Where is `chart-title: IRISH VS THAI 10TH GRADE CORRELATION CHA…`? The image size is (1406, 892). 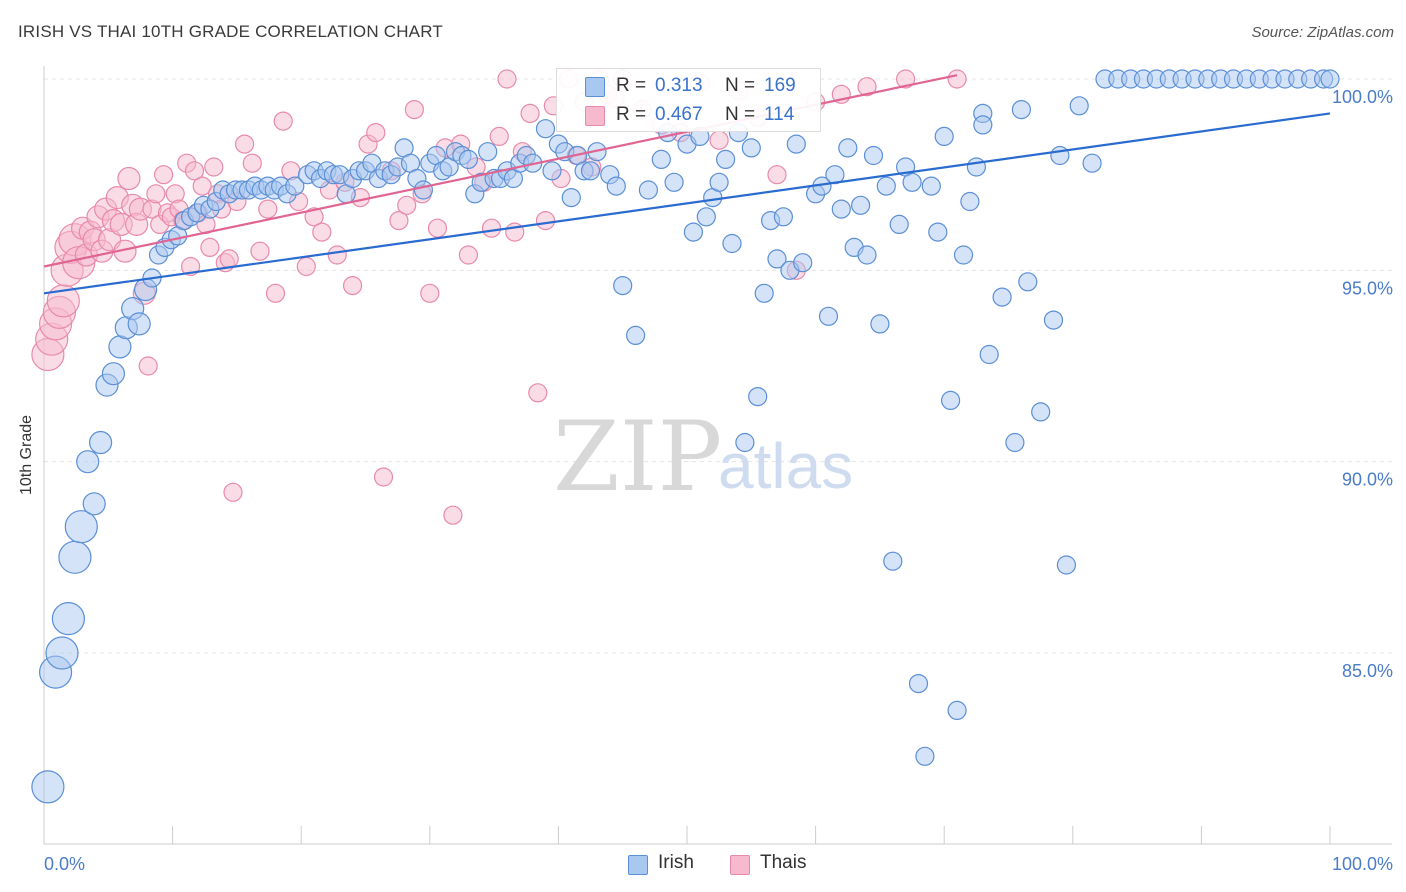 chart-title: IRISH VS THAI 10TH GRADE CORRELATION CHA… is located at coordinates (230, 31).